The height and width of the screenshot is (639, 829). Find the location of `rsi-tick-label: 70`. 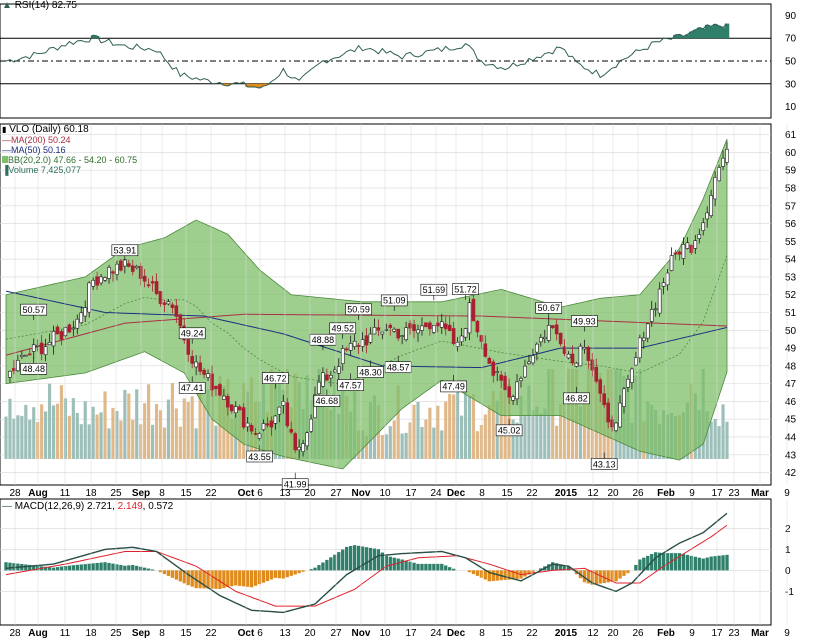

rsi-tick-label: 70 is located at coordinates (791, 39).